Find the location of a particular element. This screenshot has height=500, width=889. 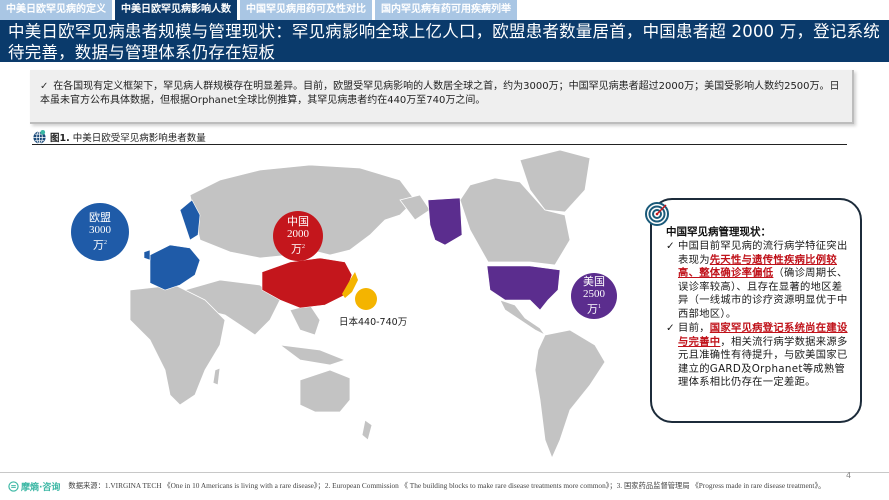

panel-item-text: 中国目前罕见病的流行病学特征突出表现为 is located at coordinates (763, 253).